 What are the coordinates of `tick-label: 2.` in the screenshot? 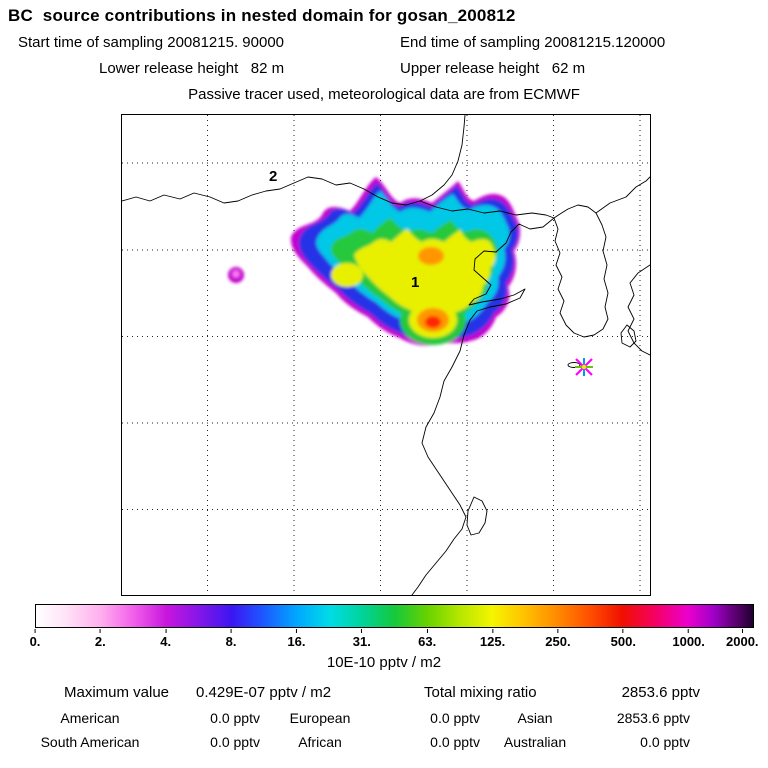 It's located at (100, 641).